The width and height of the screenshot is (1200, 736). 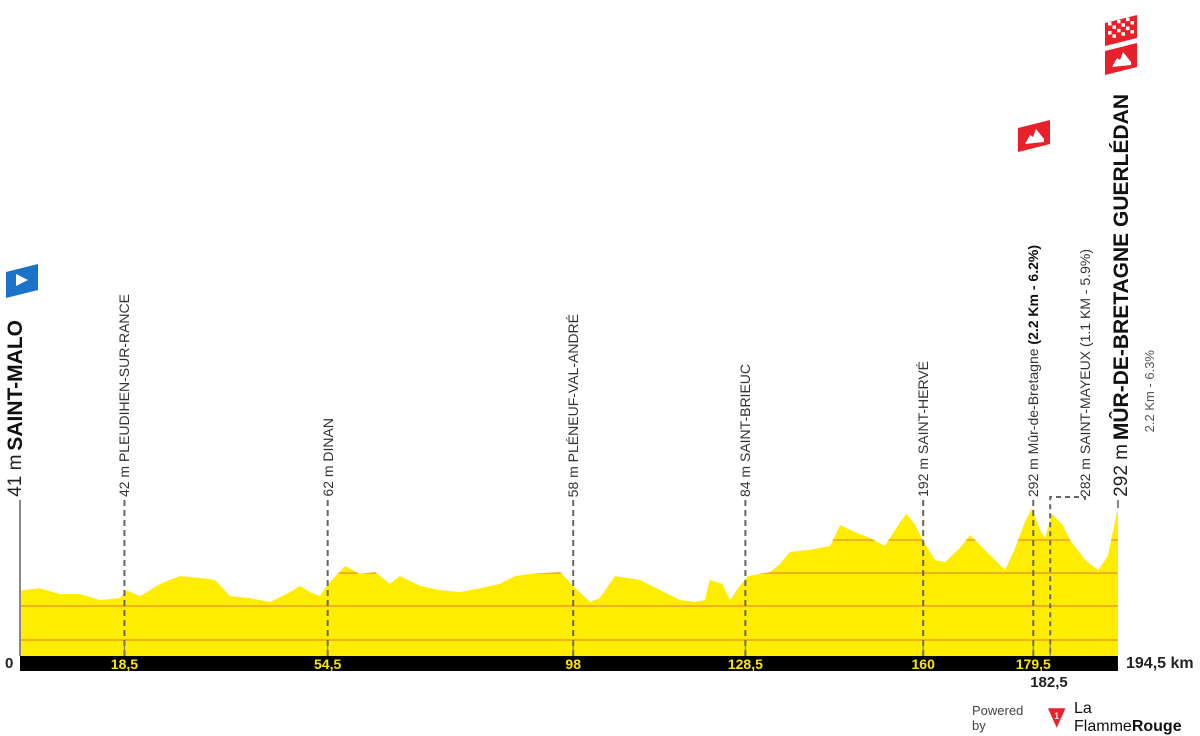 What do you see at coordinates (1121, 59) in the screenshot?
I see `finish-mountain-icon-peak` at bounding box center [1121, 59].